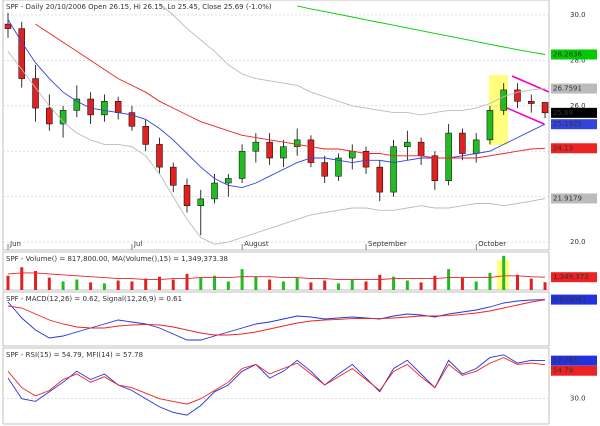 The width and height of the screenshot is (600, 426). Describe the element at coordinates (563, 148) in the screenshot. I see `value-box-label: 24.13` at that location.